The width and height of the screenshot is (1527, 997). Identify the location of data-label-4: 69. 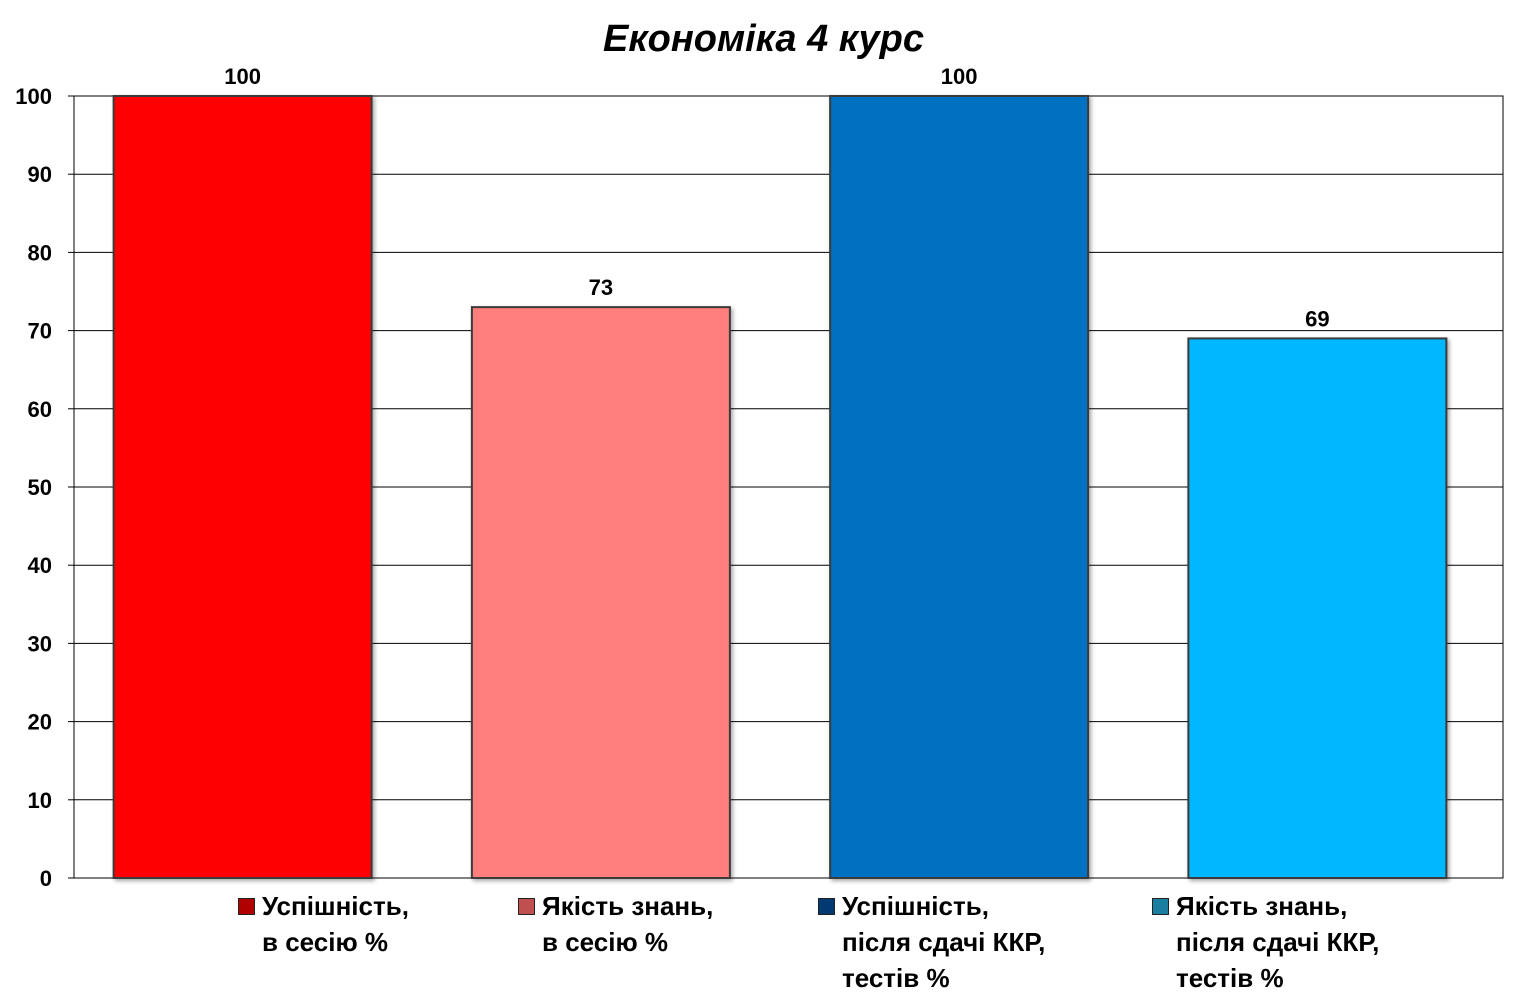
(1317, 318).